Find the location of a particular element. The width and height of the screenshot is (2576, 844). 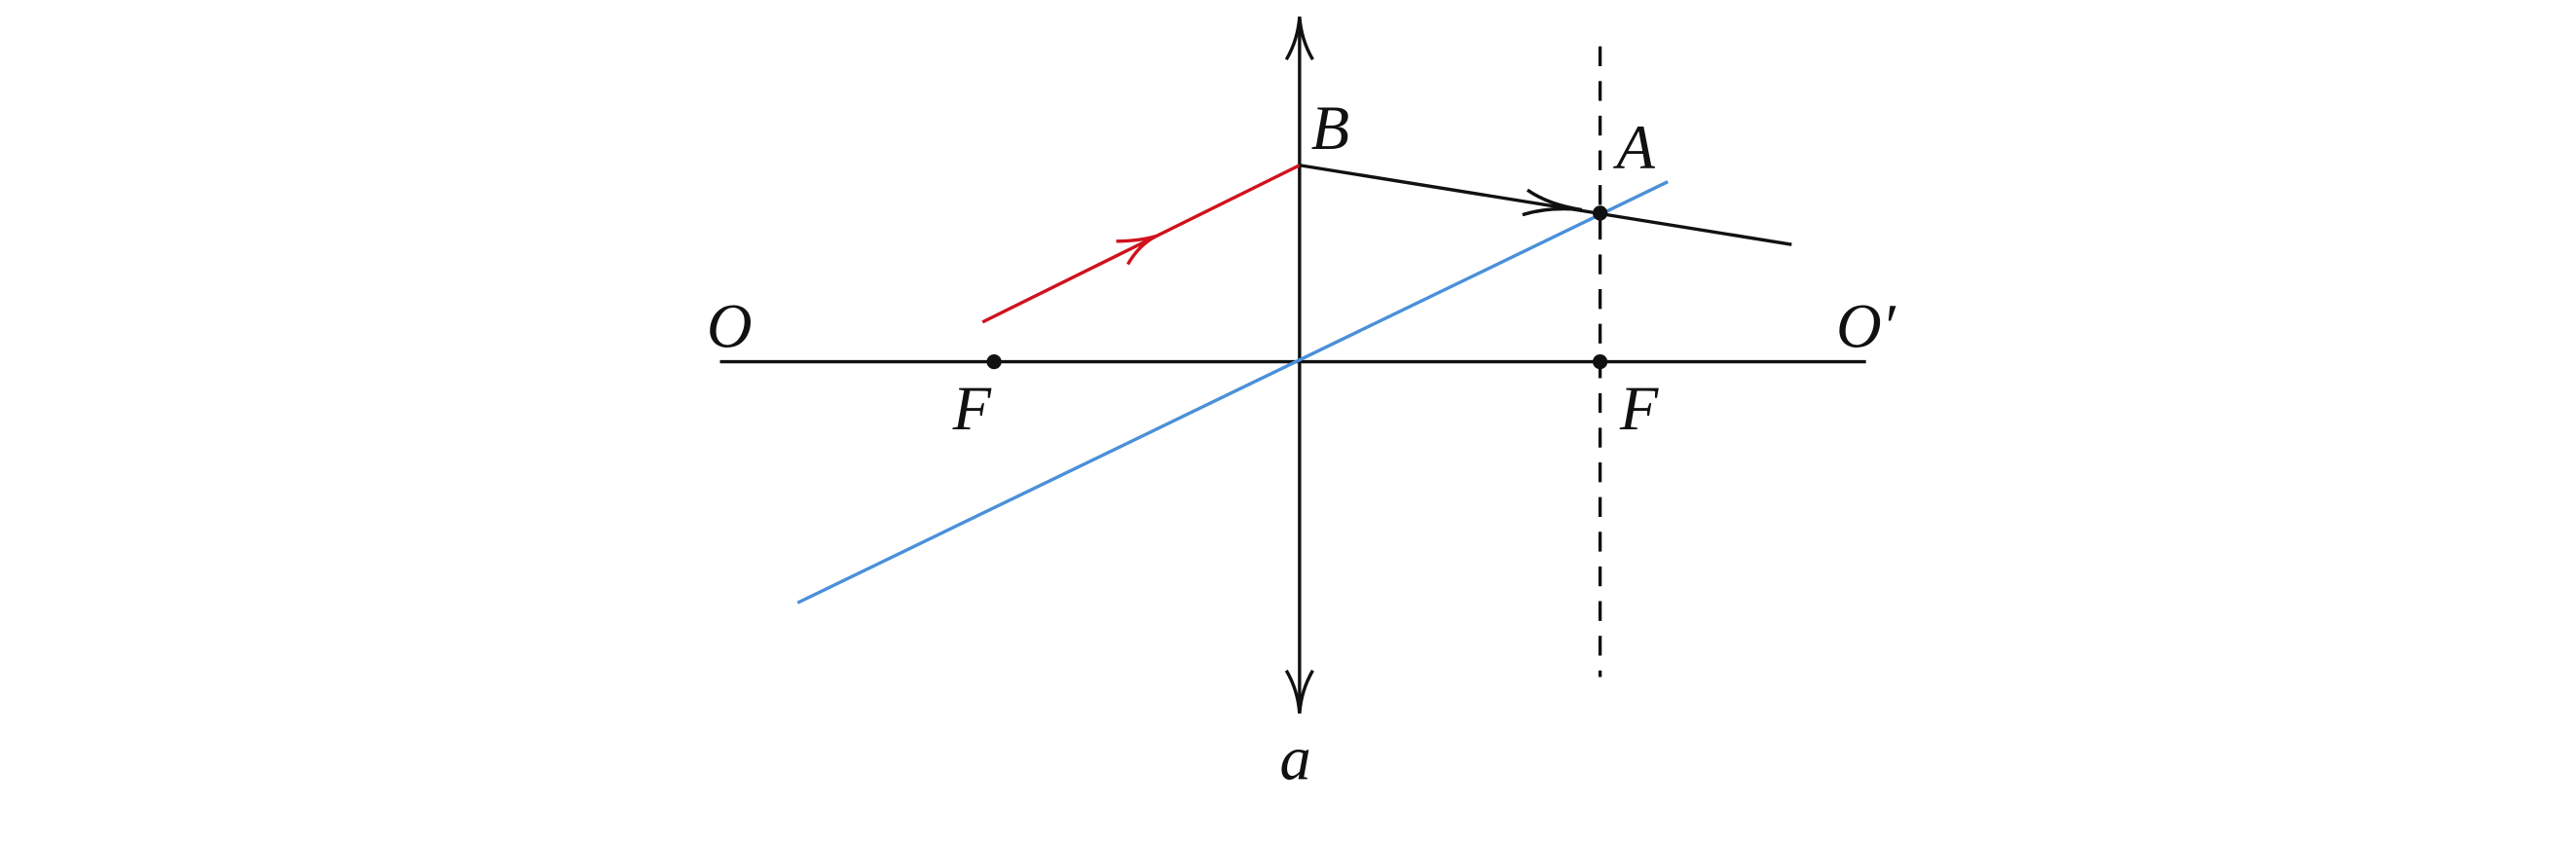

label-a: A is located at coordinates (1634, 147).